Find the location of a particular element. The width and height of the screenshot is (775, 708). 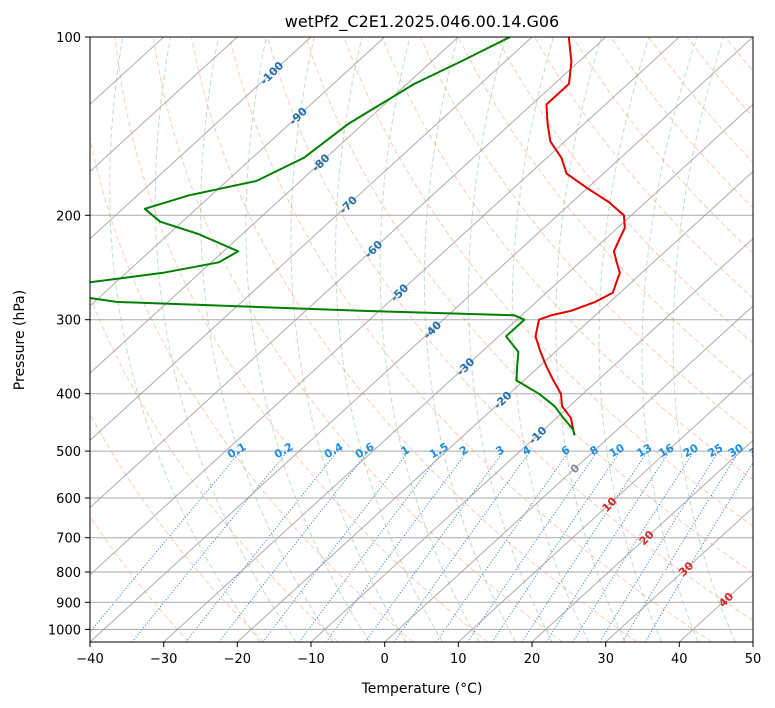

mixing-ratio-label: 0.6 is located at coordinates (365, 450).